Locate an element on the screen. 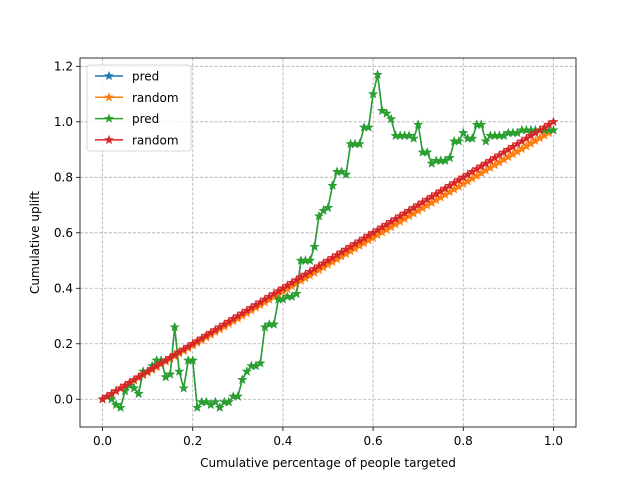 The width and height of the screenshot is (640, 480). y-axis-label: Cumulative uplift is located at coordinates (35, 242).